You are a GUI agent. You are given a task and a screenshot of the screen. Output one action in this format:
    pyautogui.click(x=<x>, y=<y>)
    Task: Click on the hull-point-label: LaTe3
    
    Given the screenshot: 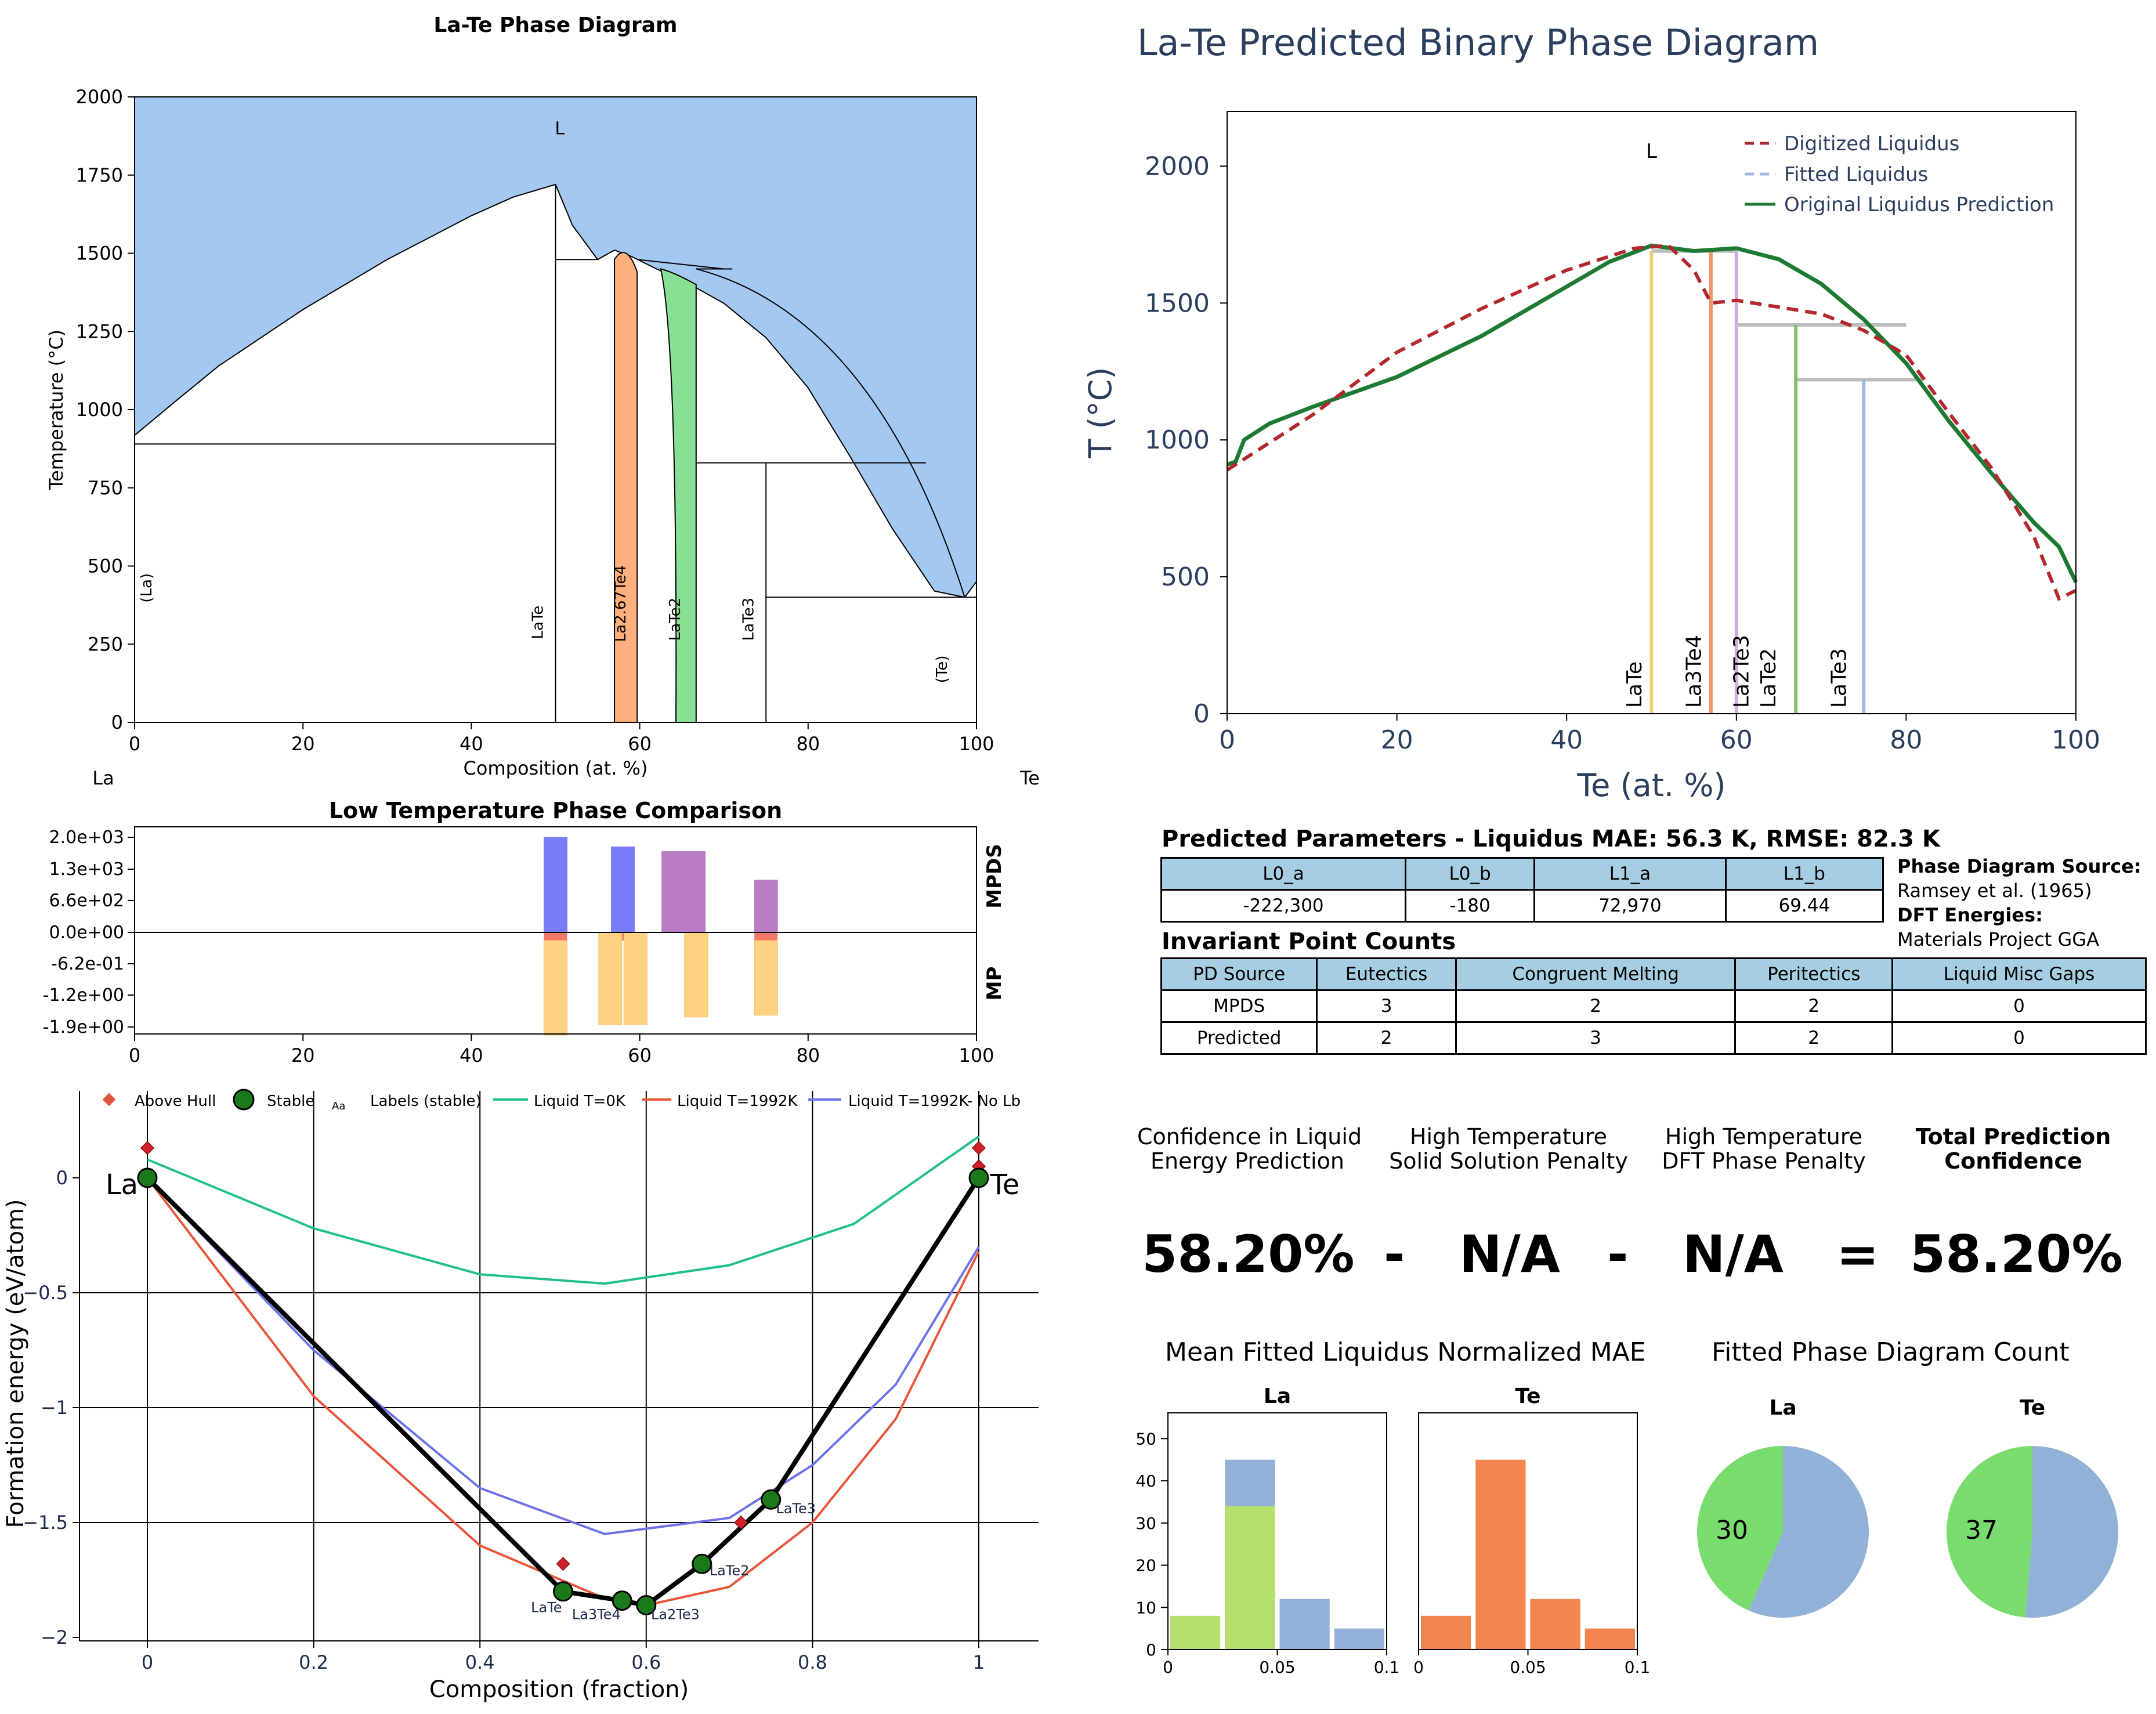 What is the action you would take?
    pyautogui.click(x=796, y=1509)
    